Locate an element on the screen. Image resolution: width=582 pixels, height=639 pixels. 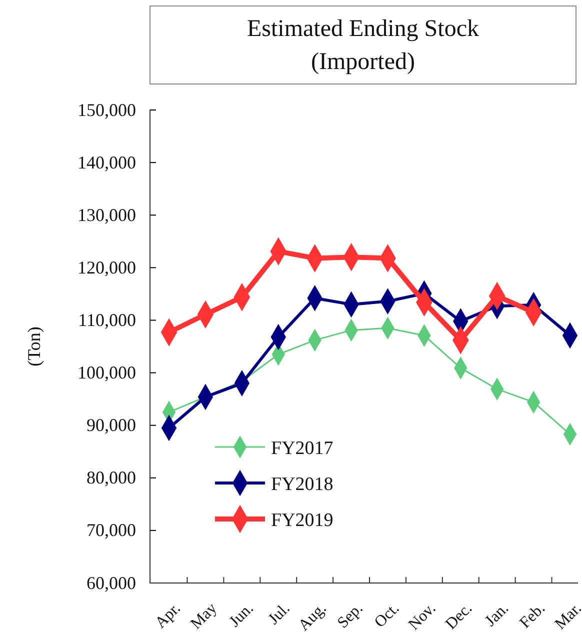
y-tick-label: 80,000 is located at coordinates (111, 478).